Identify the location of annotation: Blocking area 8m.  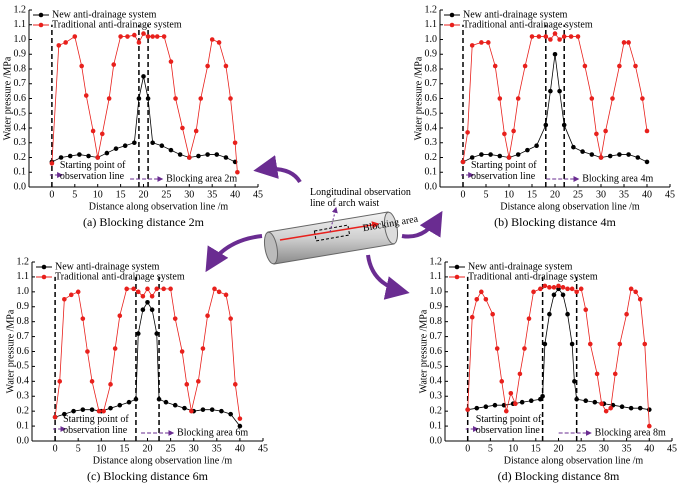
(630, 432).